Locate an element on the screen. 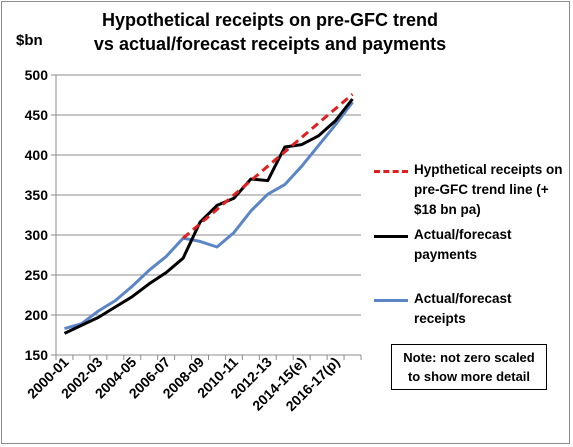 The image size is (573, 447). legend-swatch-trend is located at coordinates (391, 171).